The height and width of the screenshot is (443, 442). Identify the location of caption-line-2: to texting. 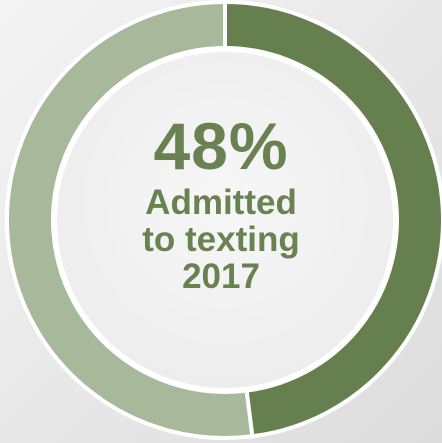
(221, 239).